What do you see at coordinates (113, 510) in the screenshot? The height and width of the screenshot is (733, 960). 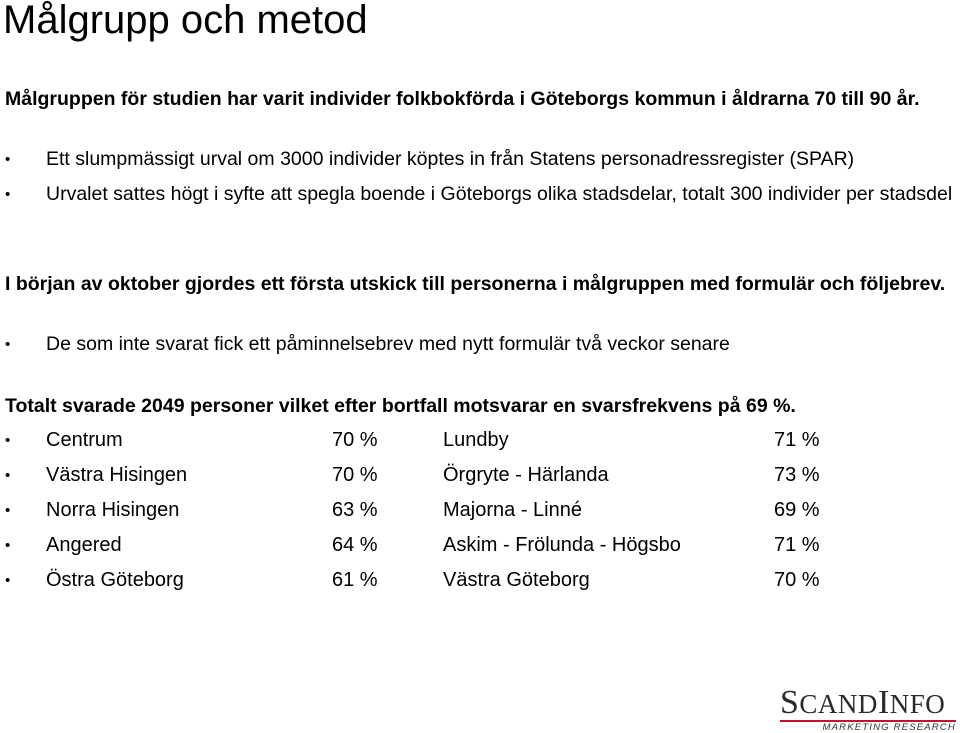 I see `district-name: Norra Hisingen` at bounding box center [113, 510].